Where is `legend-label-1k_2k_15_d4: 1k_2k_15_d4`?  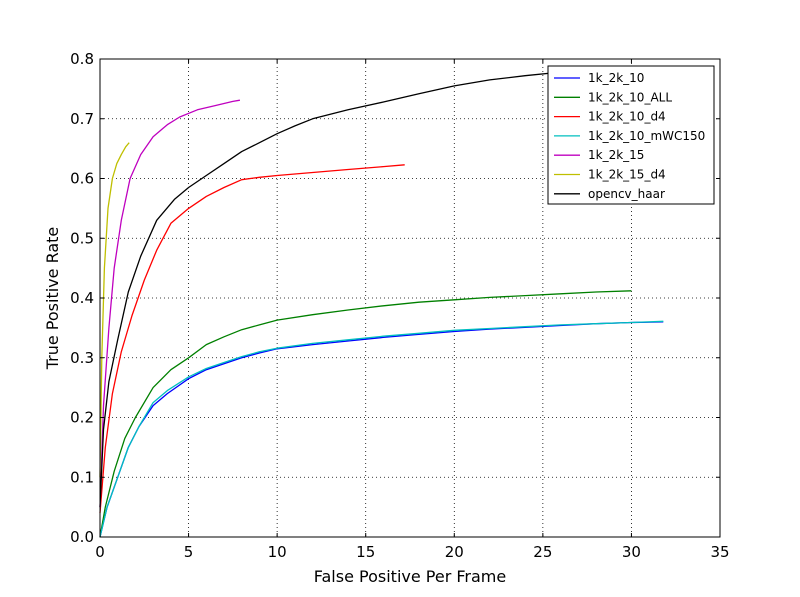
legend-label-1k_2k_15_d4: 1k_2k_15_d4 is located at coordinates (627, 175).